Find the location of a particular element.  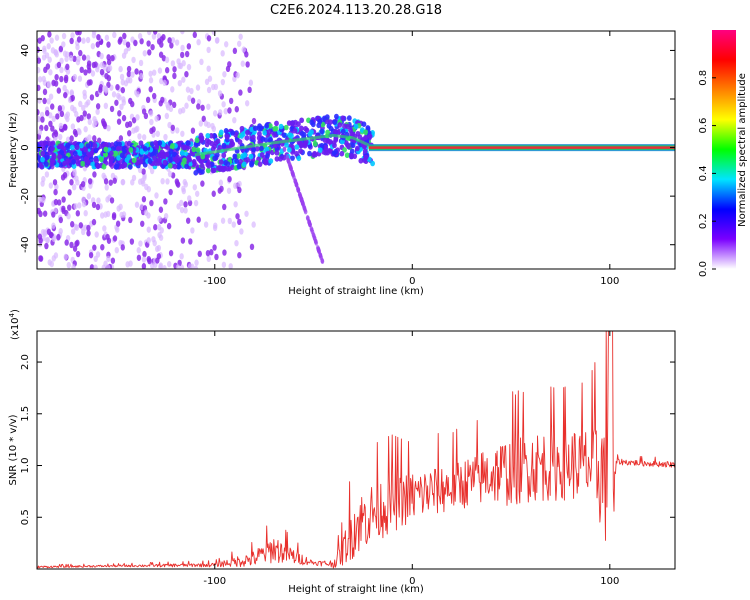

x-tick-label: 100 is located at coordinates (609, 581).